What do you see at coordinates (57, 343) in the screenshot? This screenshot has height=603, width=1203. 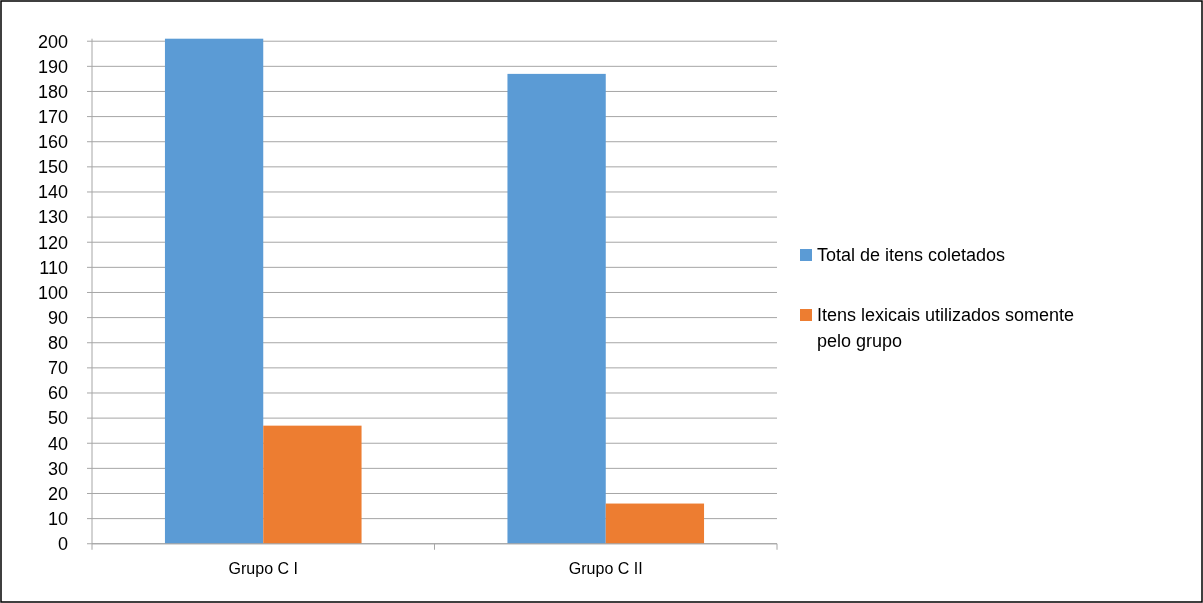 I see `y-tick-label: 80` at bounding box center [57, 343].